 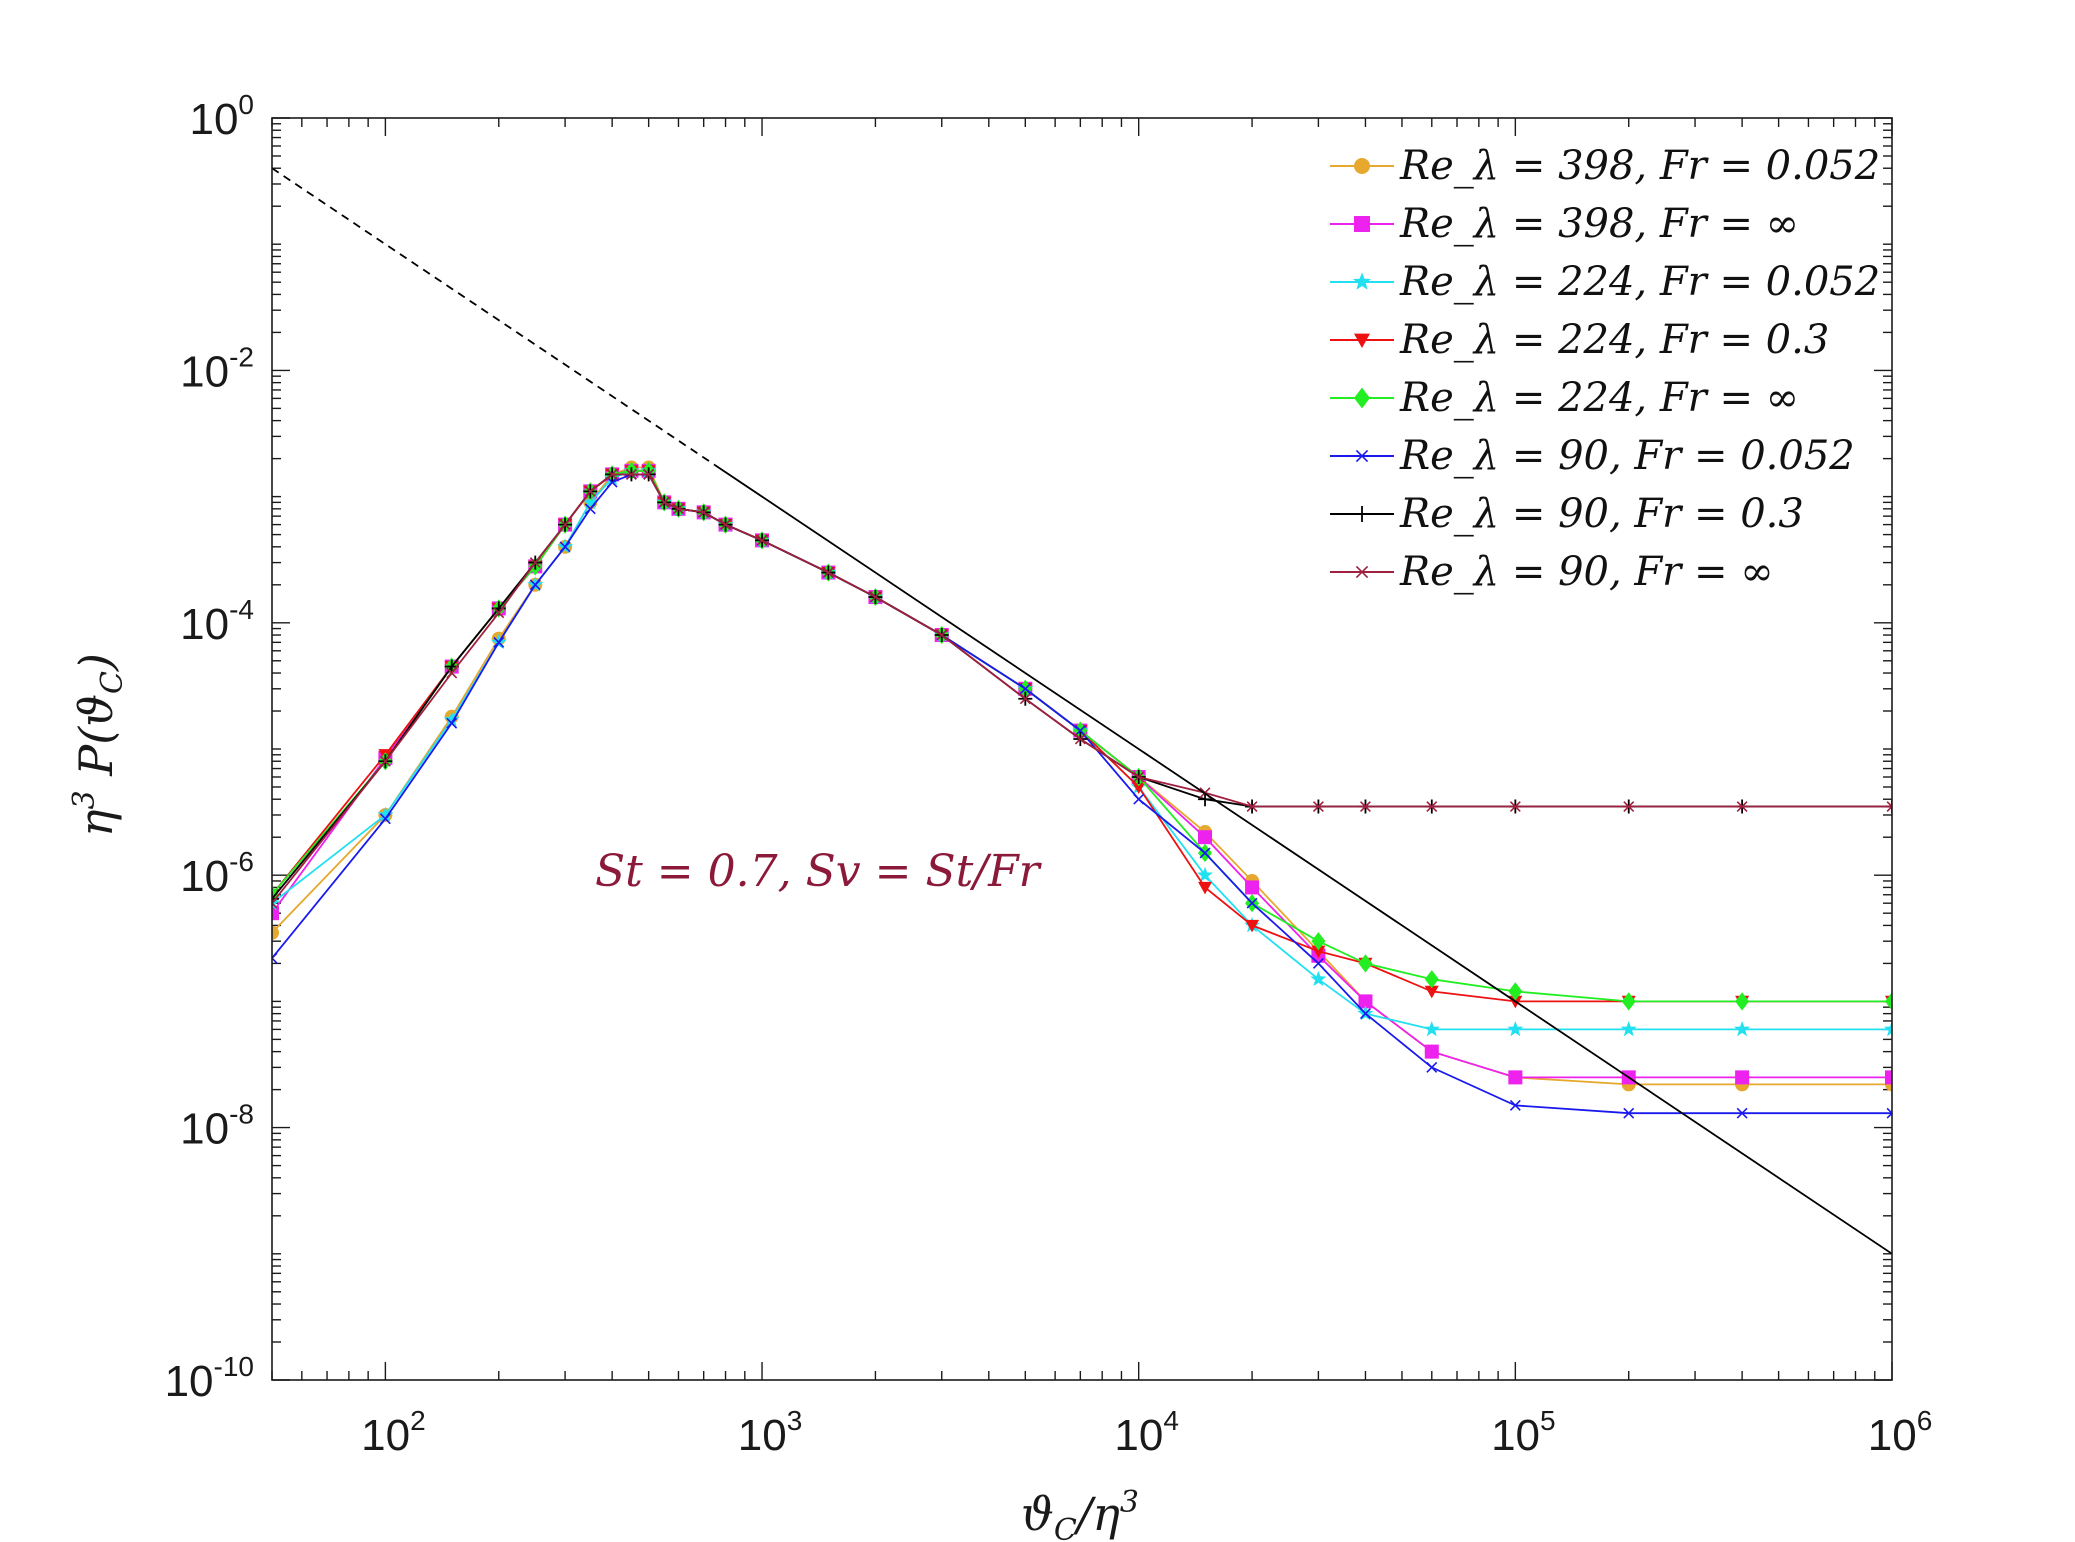 I want to click on legend-label: Re_λ = 90, Fr = 0.052, so click(x=1627, y=456).